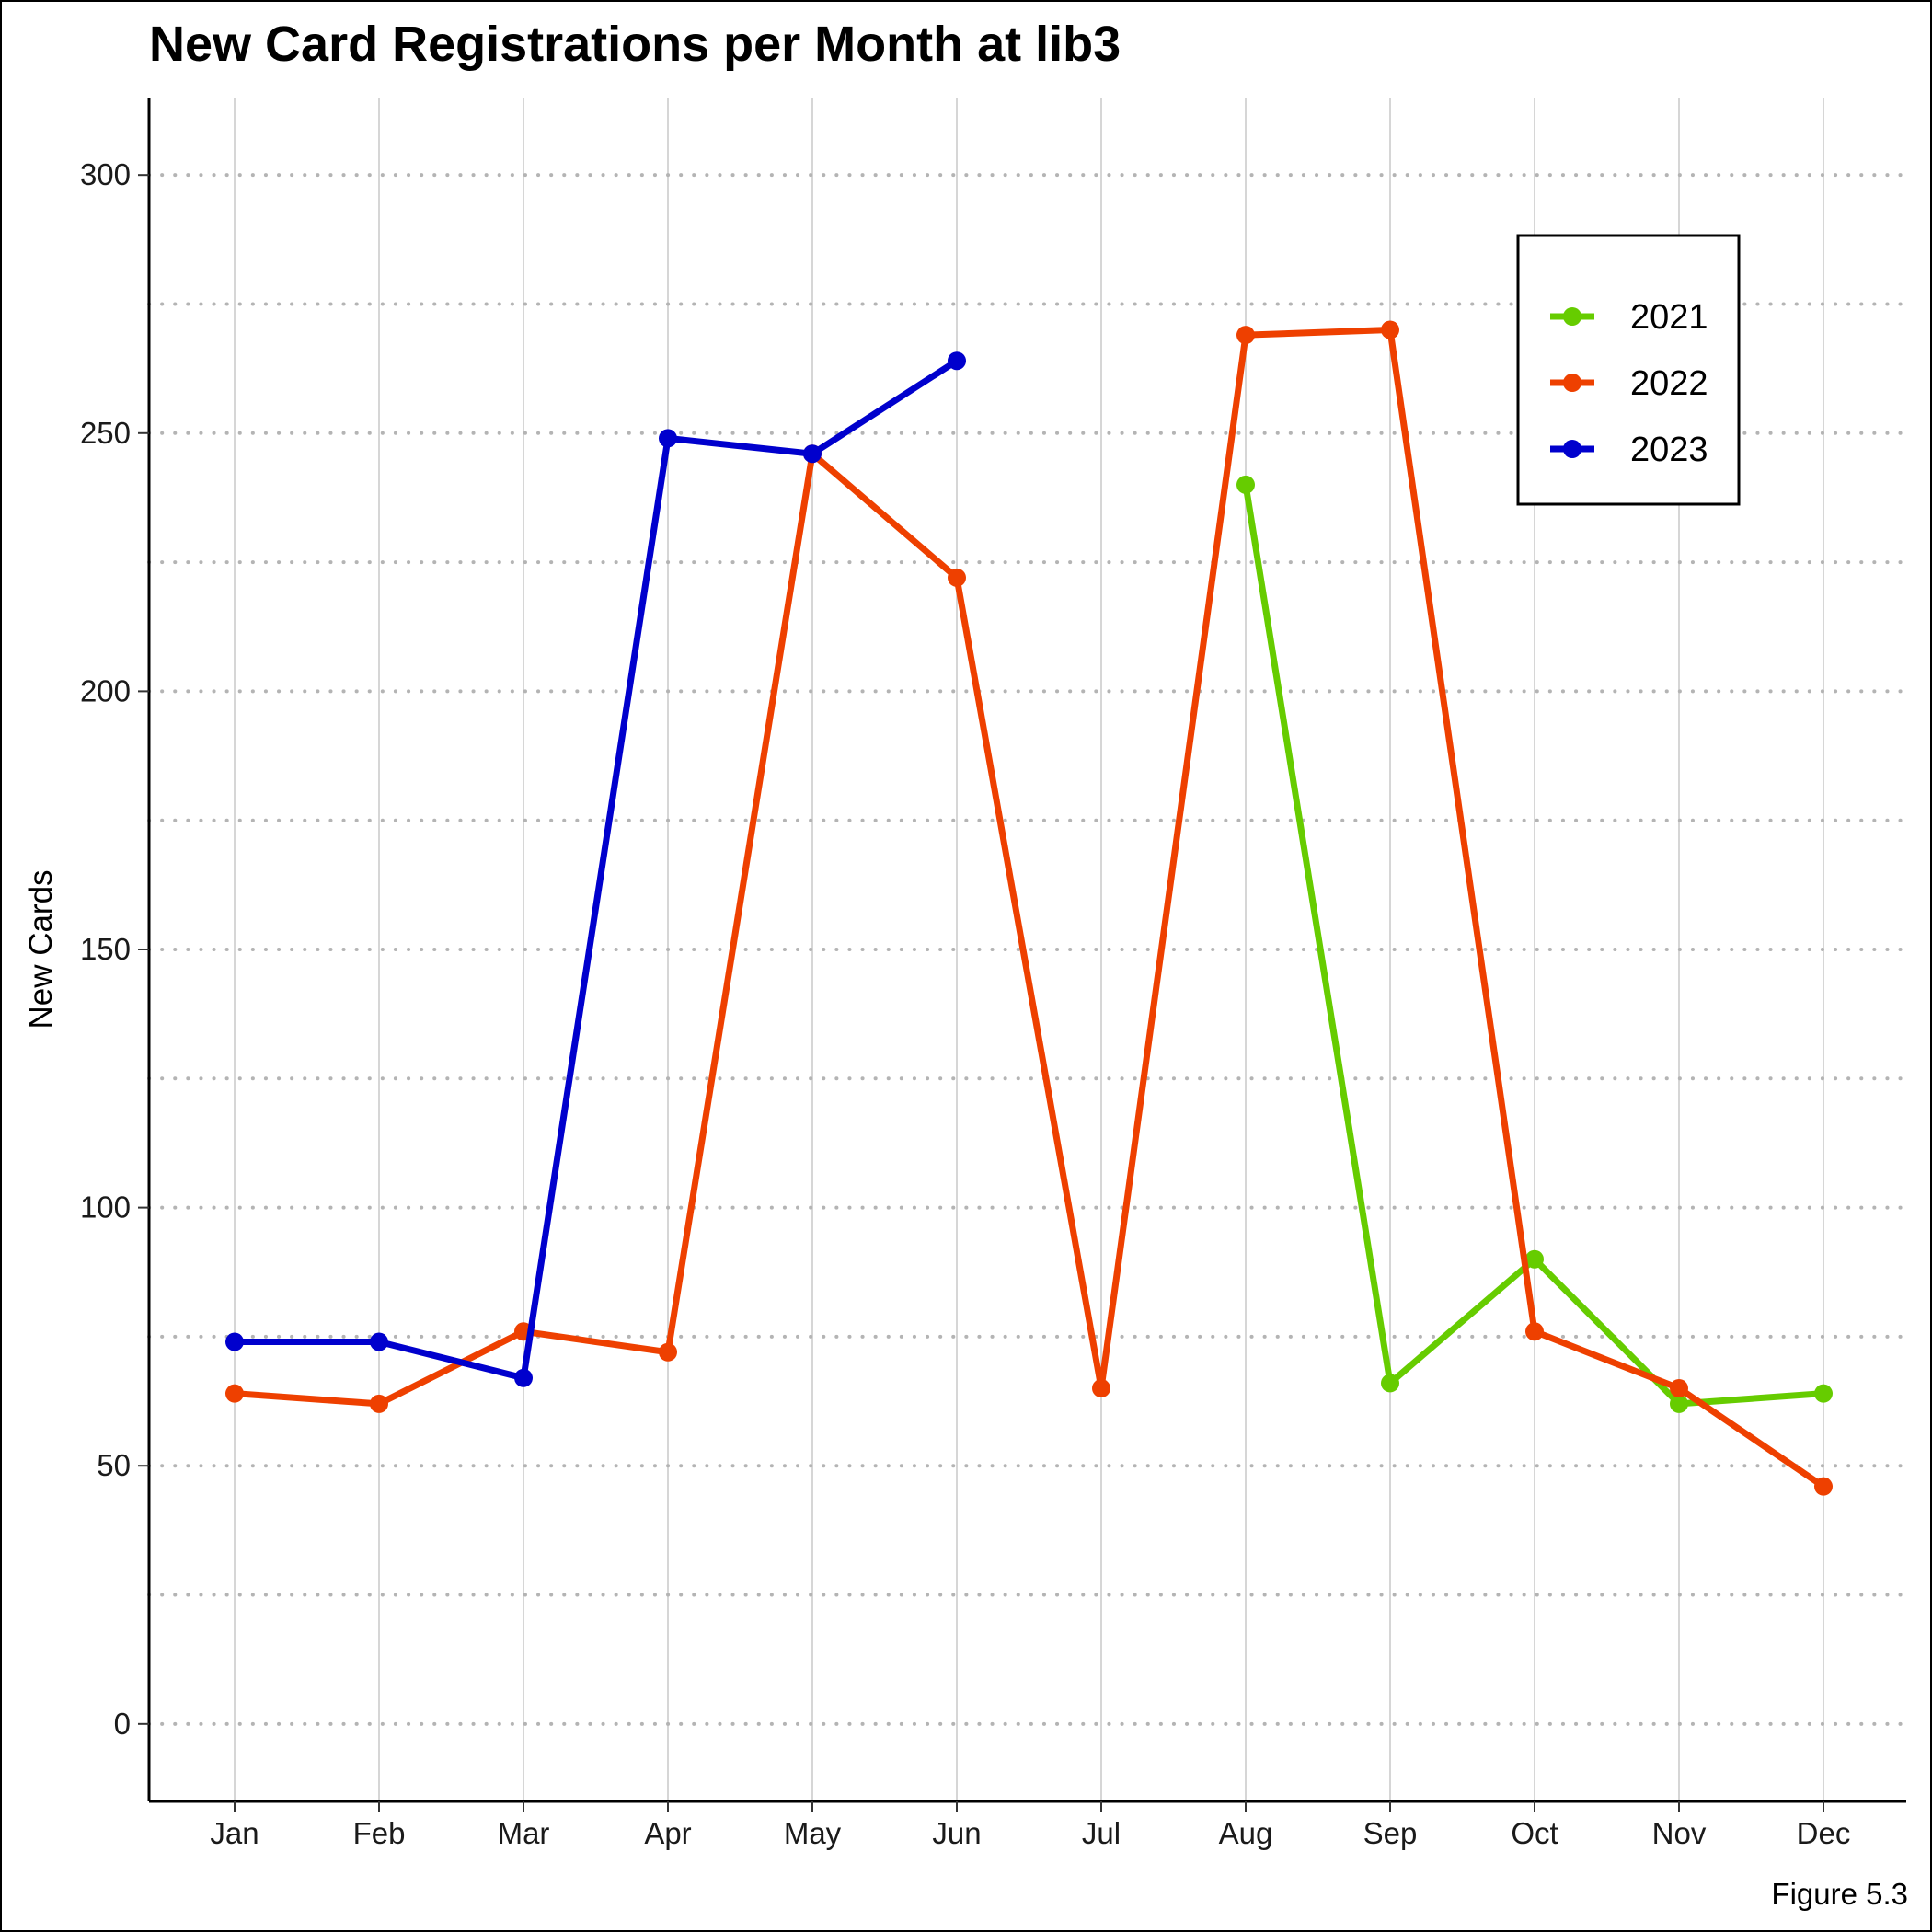 Image resolution: width=1932 pixels, height=1932 pixels. I want to click on legend-label: 2022, so click(1669, 383).